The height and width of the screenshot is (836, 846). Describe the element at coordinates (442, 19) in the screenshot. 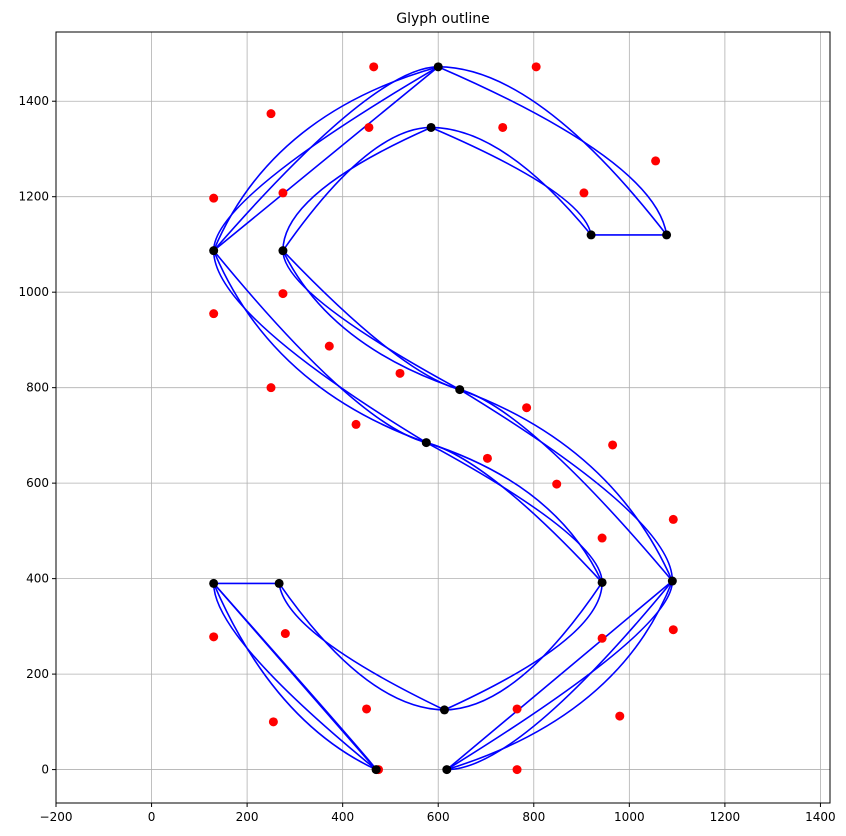

I see `chart-title: Glyph outline` at that location.